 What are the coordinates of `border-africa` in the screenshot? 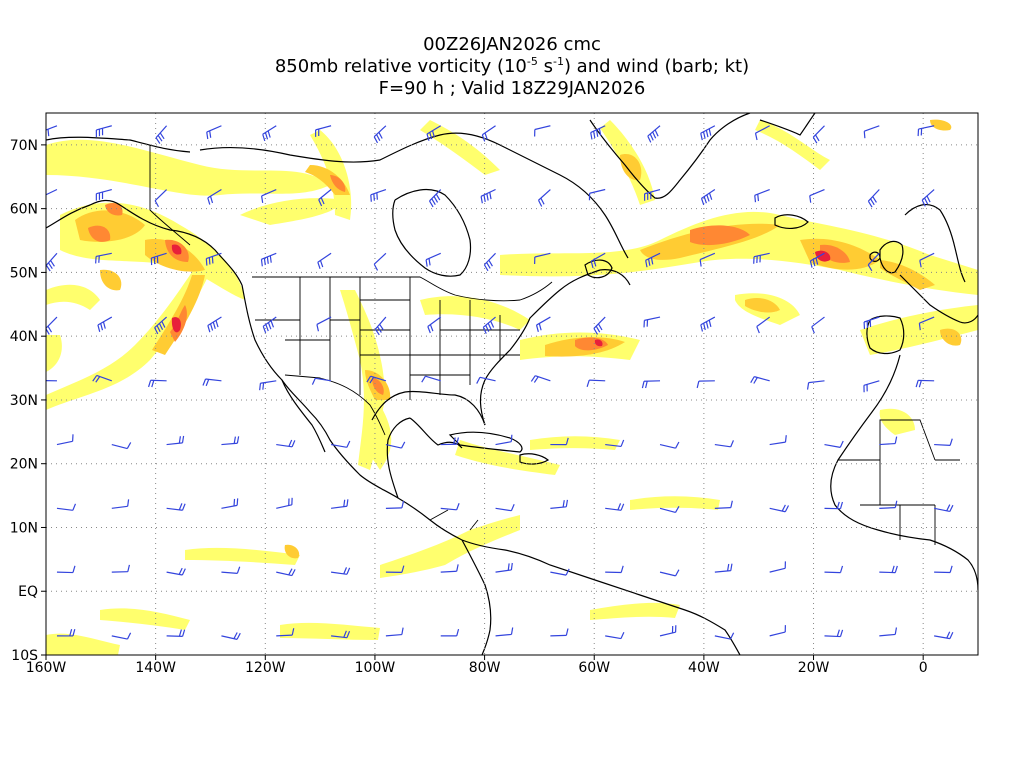 It's located at (899, 482).